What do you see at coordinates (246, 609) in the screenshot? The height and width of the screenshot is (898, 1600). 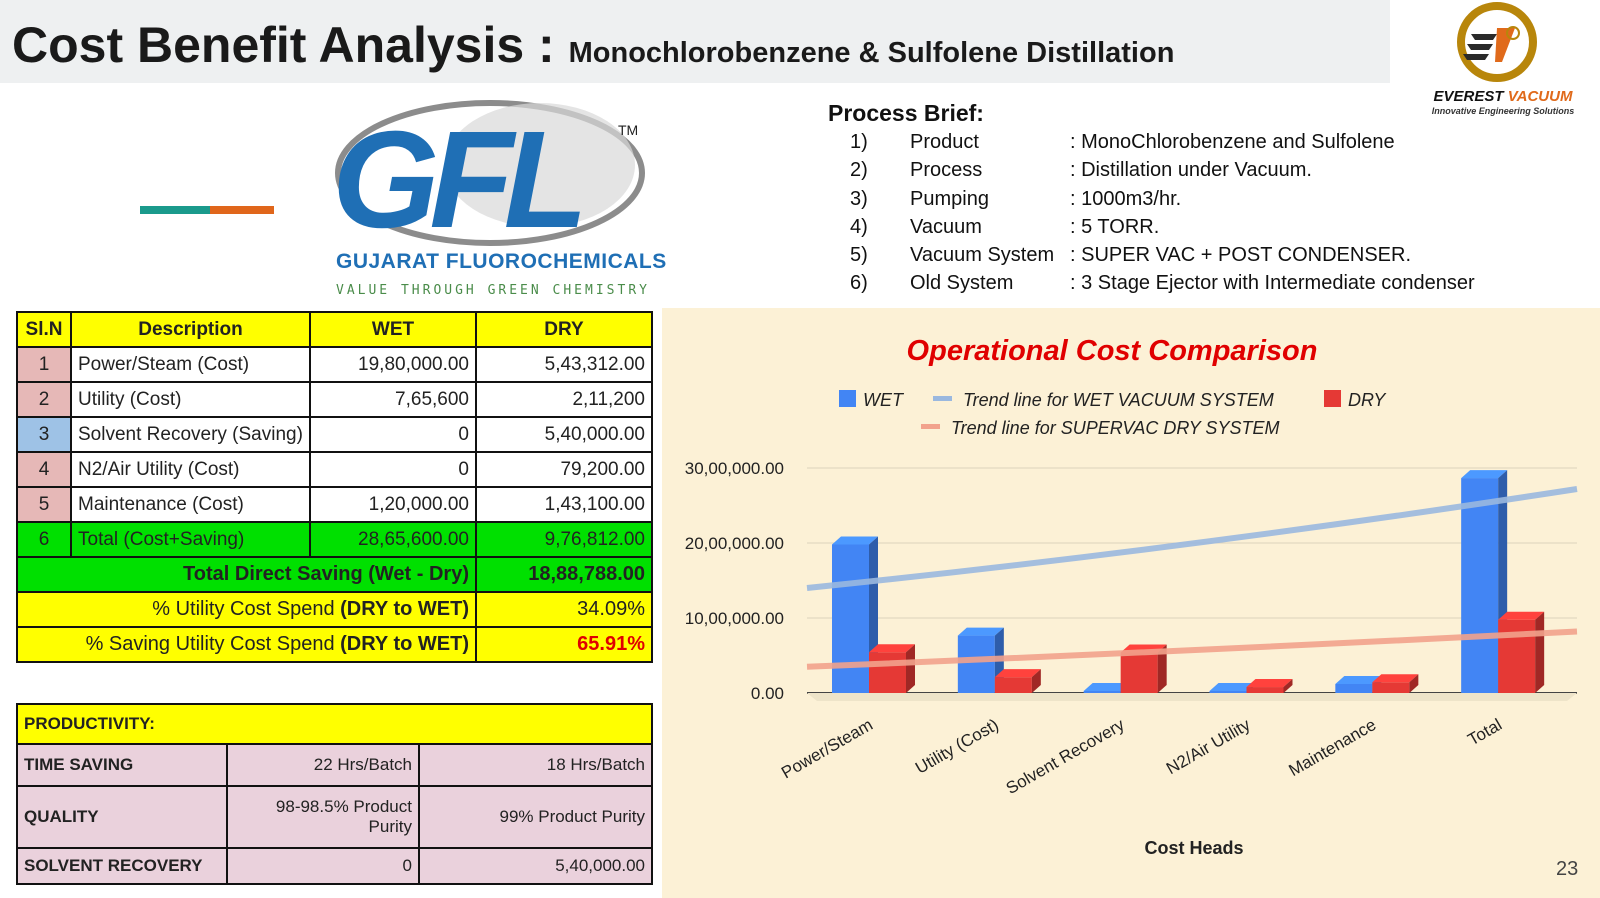 I see `utility-spend-label-text: % Utility Cost Spend` at bounding box center [246, 609].